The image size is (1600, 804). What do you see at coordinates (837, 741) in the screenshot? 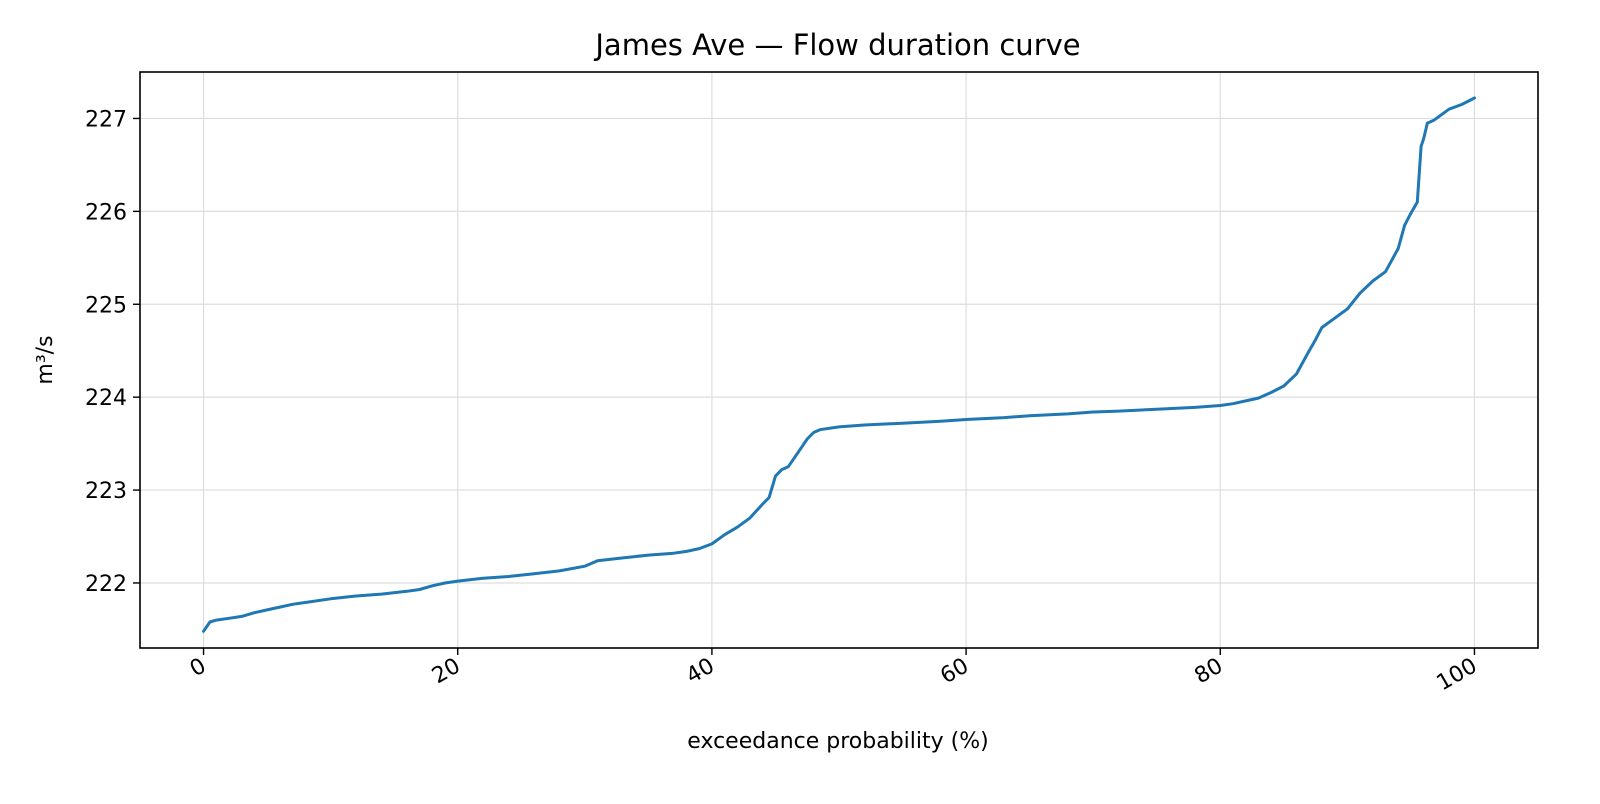
I see `x-axis-label: exceedance probability (%)` at bounding box center [837, 741].